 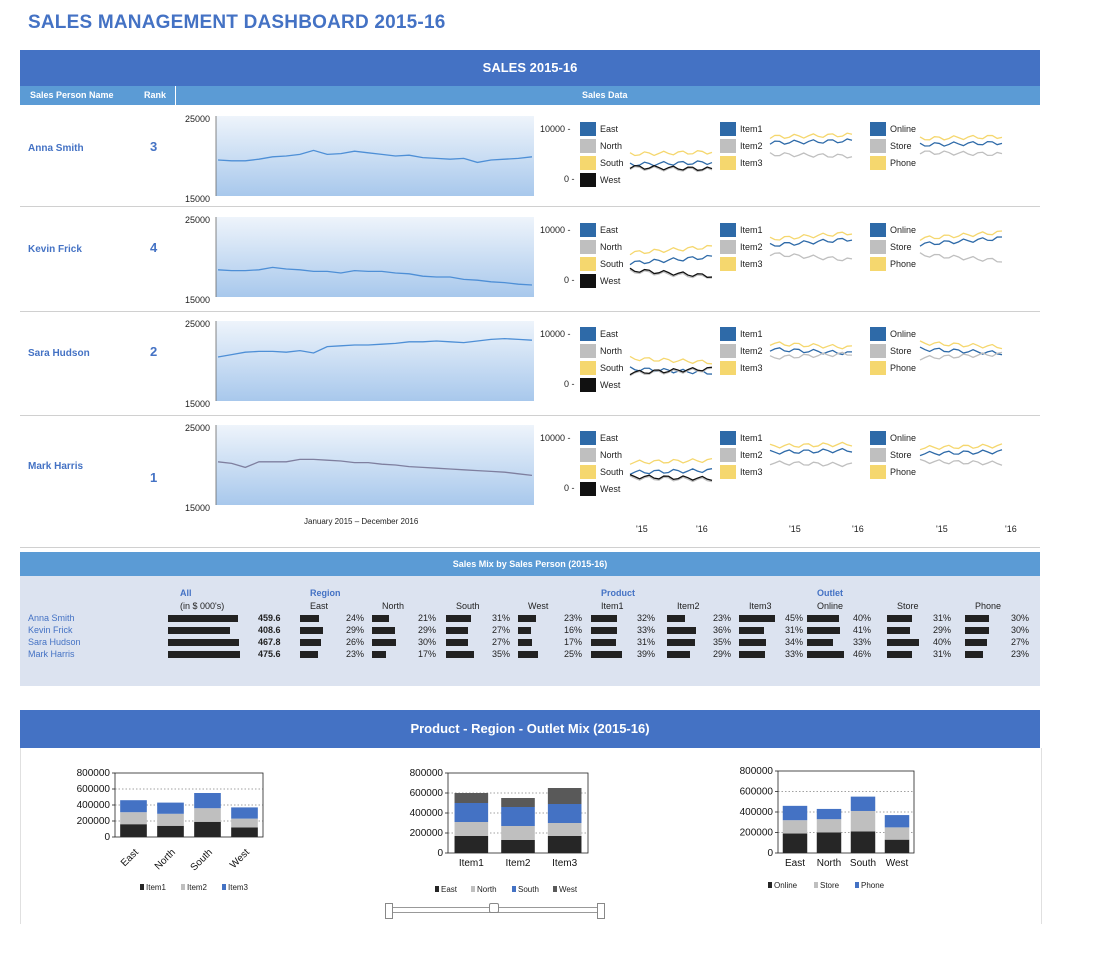 What do you see at coordinates (269, 618) in the screenshot?
I see `mix-total-value: 459.6` at bounding box center [269, 618].